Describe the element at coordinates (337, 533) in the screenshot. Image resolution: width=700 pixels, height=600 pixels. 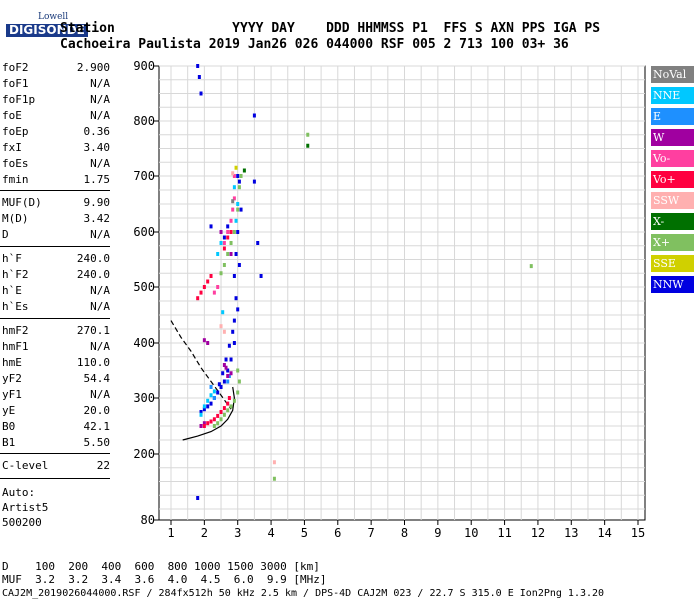
I see `x-tick-label: 6` at that location.